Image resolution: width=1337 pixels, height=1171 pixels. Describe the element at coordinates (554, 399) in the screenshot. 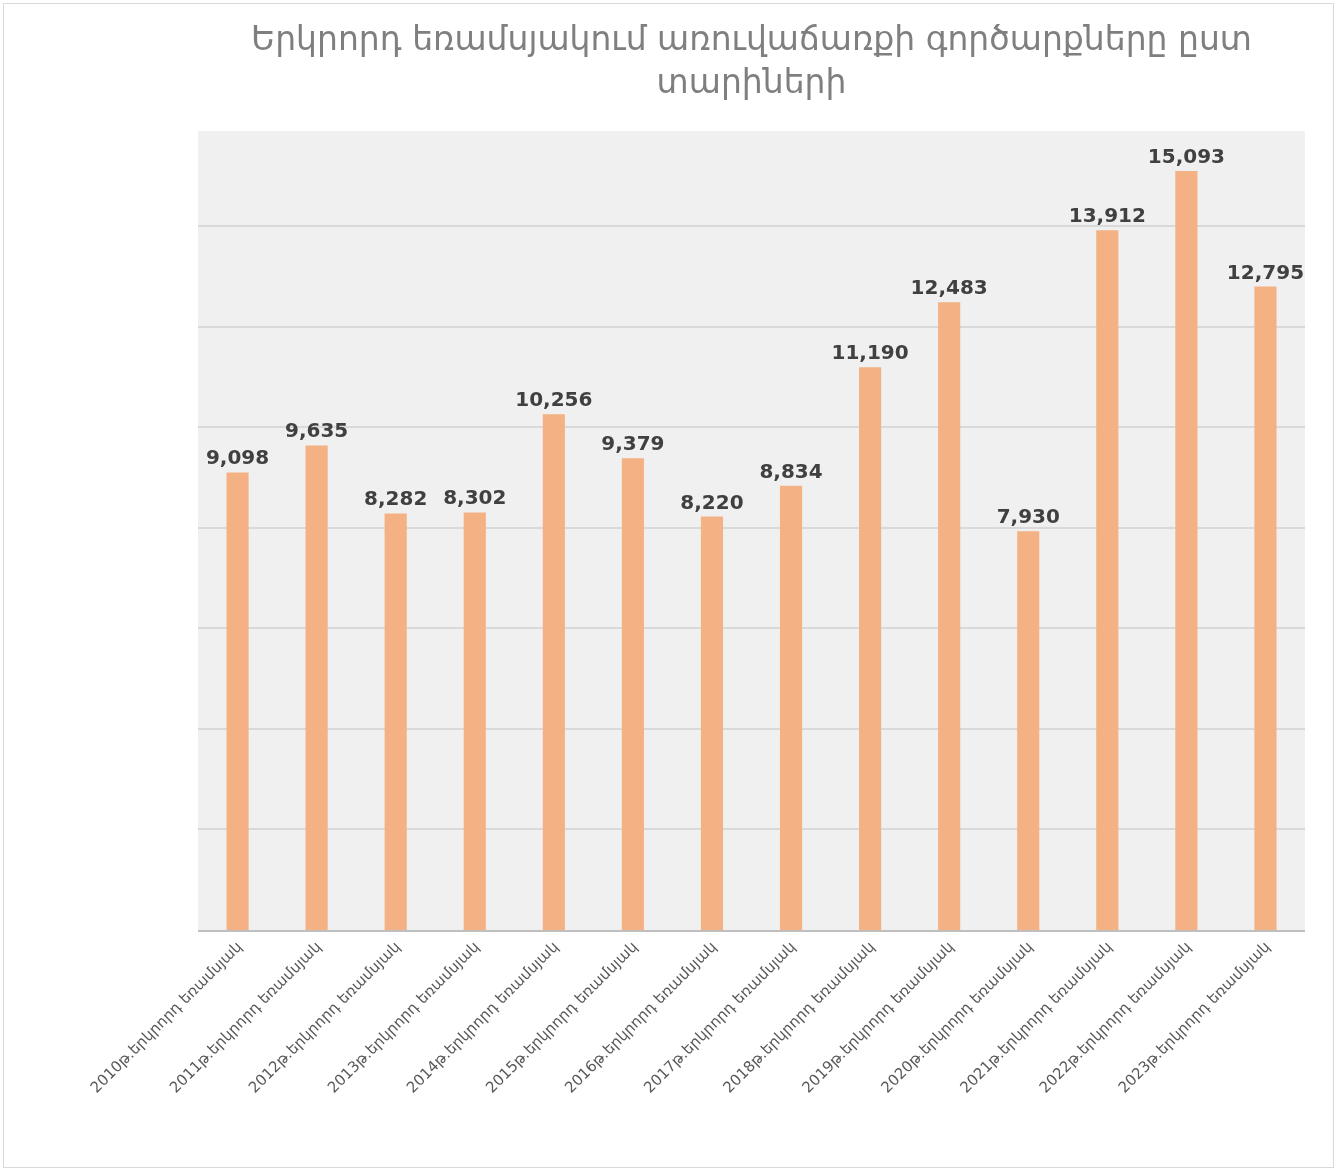

I see `data-label: 10,256` at that location.